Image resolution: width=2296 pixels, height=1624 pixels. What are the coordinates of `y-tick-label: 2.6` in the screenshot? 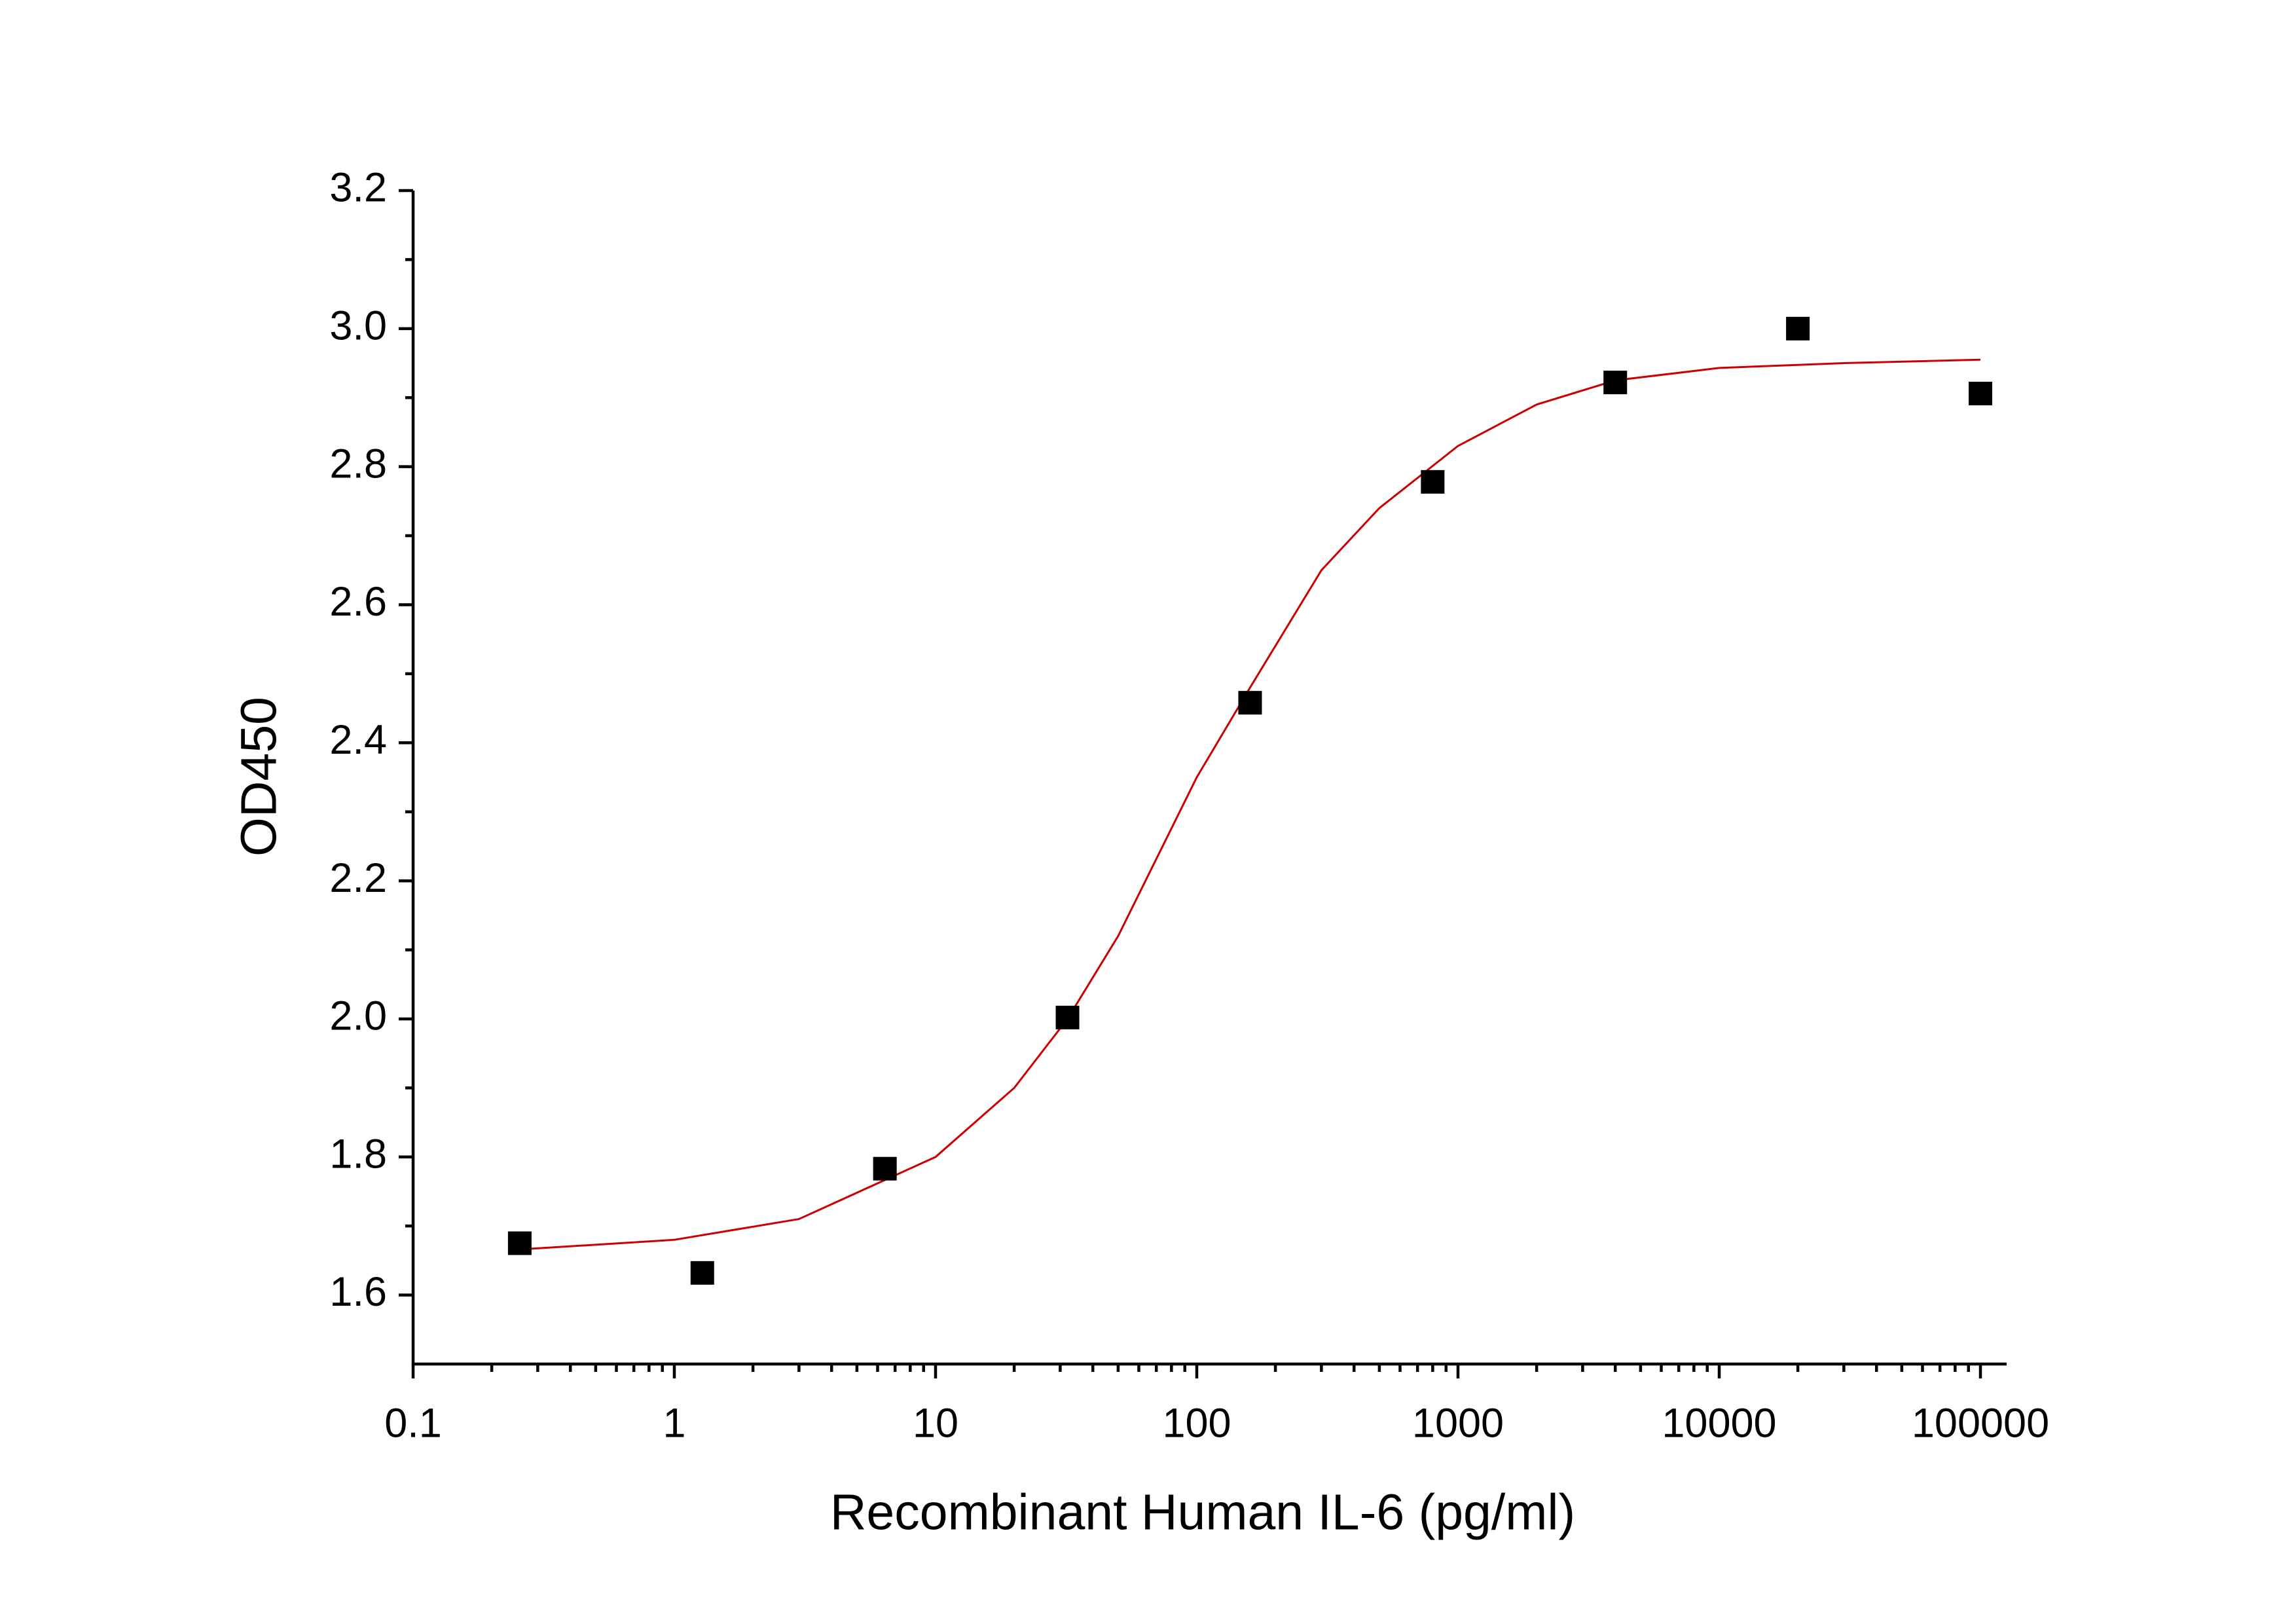 It's located at (358, 602).